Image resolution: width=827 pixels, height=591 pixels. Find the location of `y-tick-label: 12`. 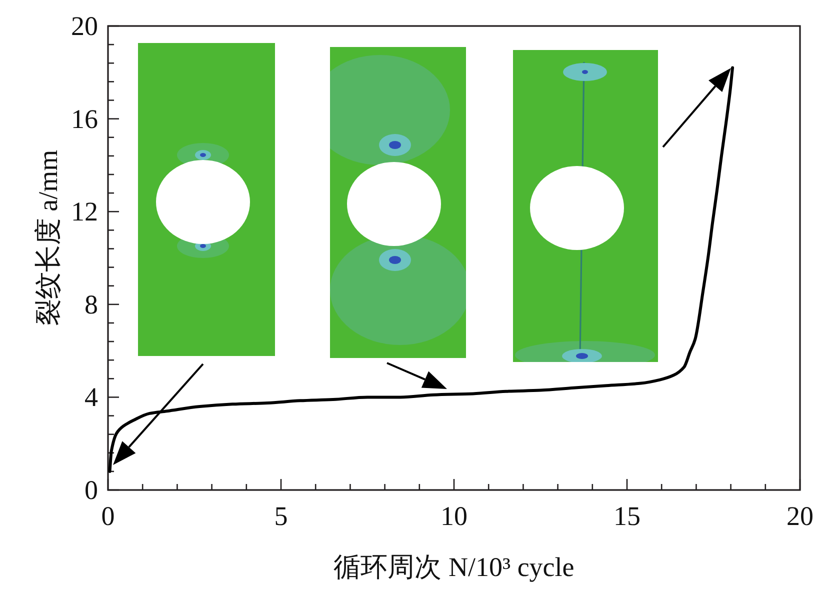

y-tick-label: 12 is located at coordinates (84, 211).